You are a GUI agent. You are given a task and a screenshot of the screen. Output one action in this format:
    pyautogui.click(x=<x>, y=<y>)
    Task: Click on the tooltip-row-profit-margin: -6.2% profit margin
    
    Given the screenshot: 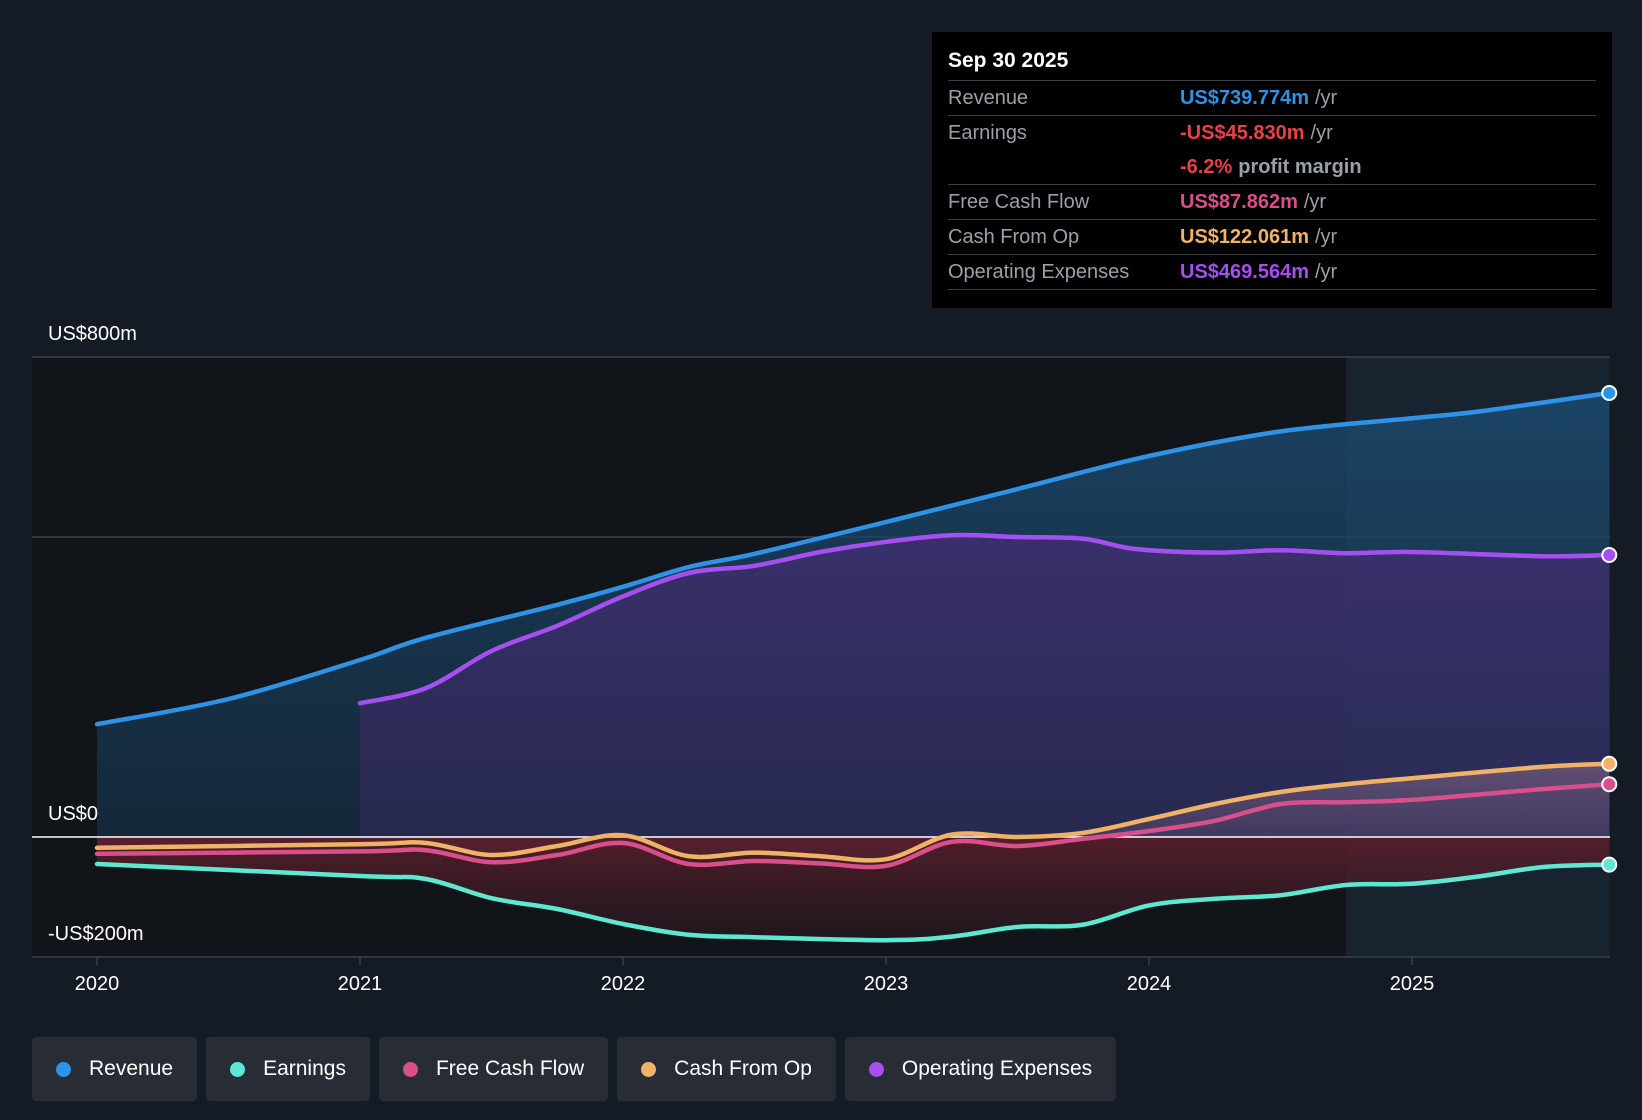 What is the action you would take?
    pyautogui.click(x=1272, y=167)
    